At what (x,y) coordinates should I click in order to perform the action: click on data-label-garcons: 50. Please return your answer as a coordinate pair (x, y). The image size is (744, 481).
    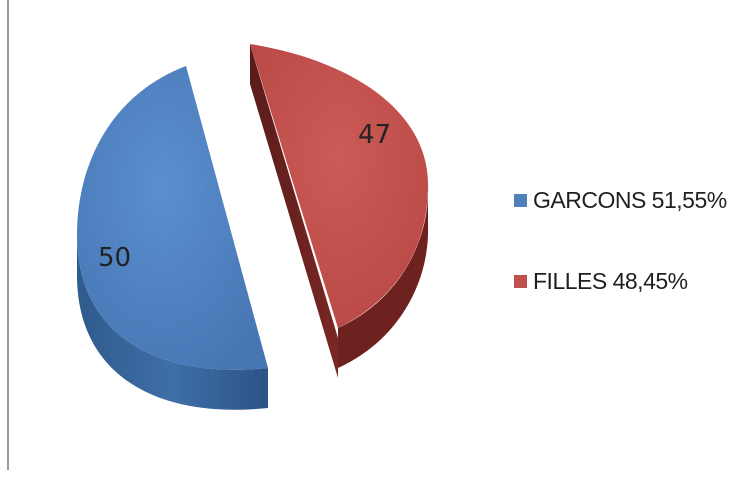
    Looking at the image, I should click on (114, 258).